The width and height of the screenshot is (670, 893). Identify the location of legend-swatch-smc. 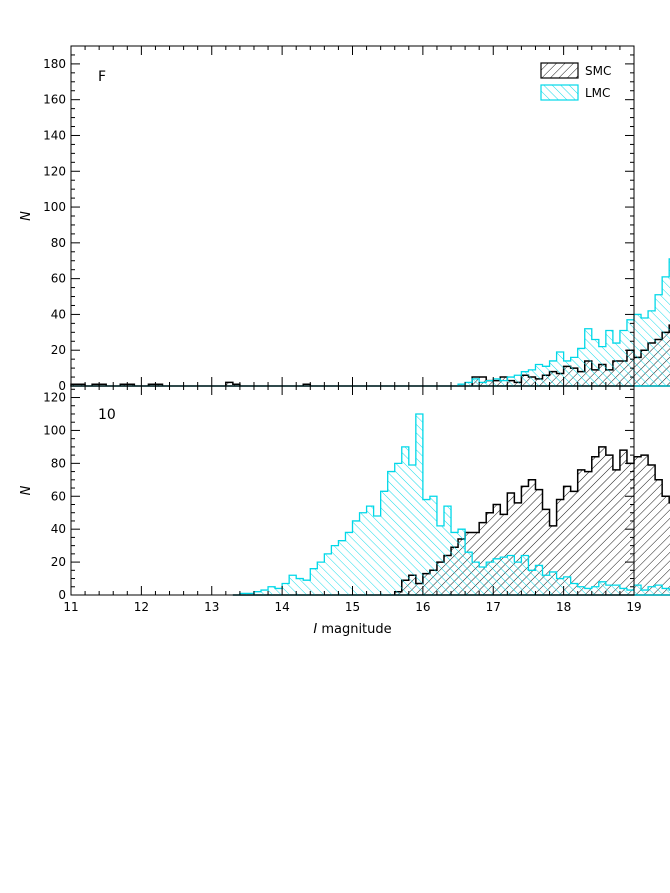
(559, 70).